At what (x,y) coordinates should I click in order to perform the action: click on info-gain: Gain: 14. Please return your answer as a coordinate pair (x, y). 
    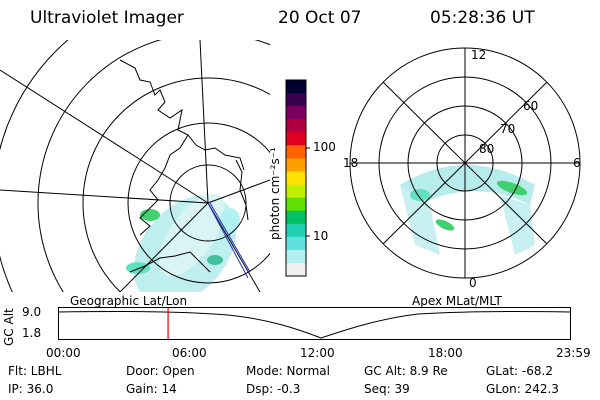
    Looking at the image, I should click on (151, 389).